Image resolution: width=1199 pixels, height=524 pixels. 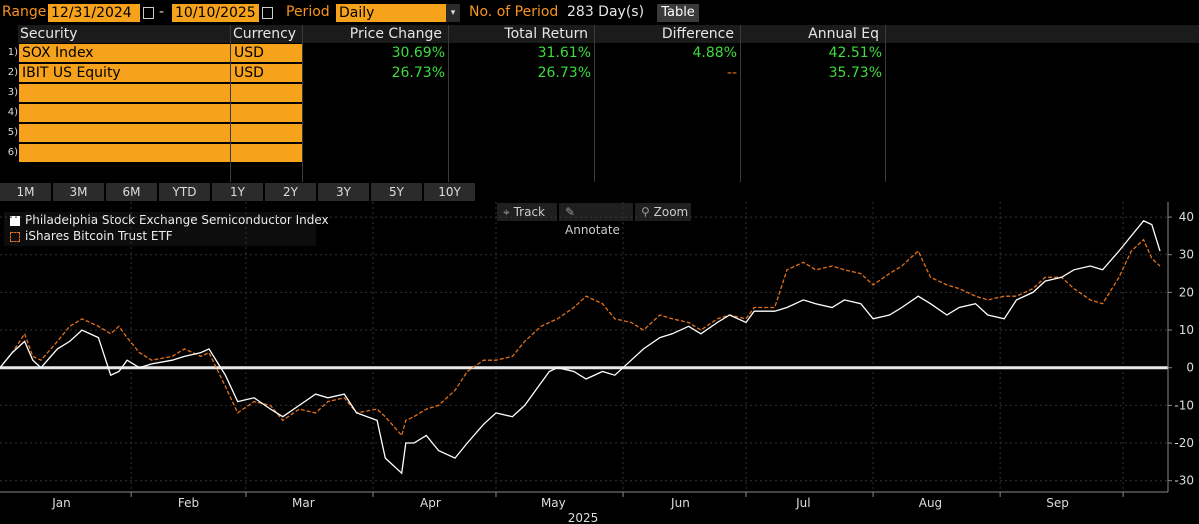 I want to click on crosshair-icon: ⌖, so click(x=506, y=212).